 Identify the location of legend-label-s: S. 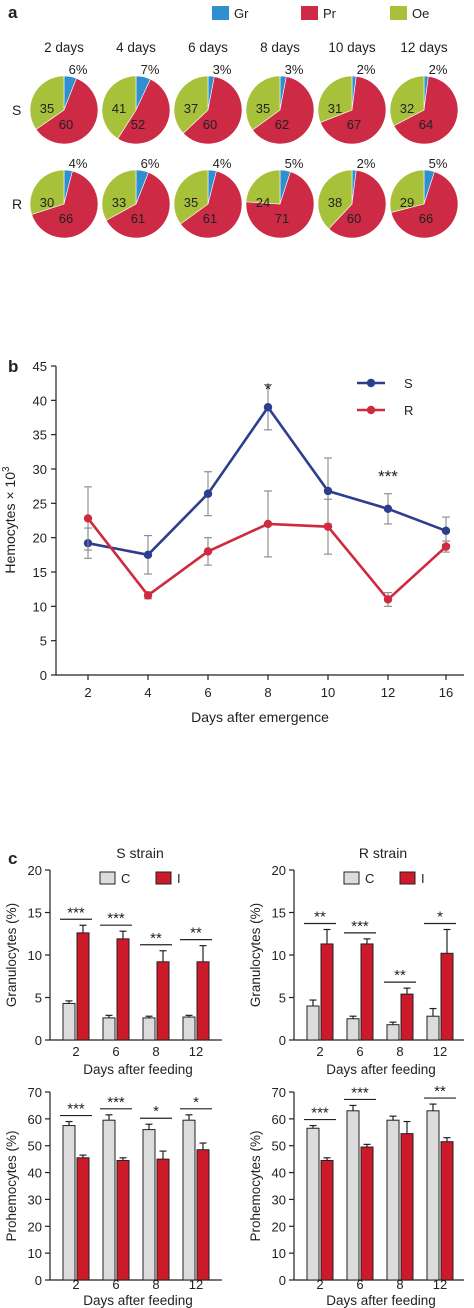
(408, 383).